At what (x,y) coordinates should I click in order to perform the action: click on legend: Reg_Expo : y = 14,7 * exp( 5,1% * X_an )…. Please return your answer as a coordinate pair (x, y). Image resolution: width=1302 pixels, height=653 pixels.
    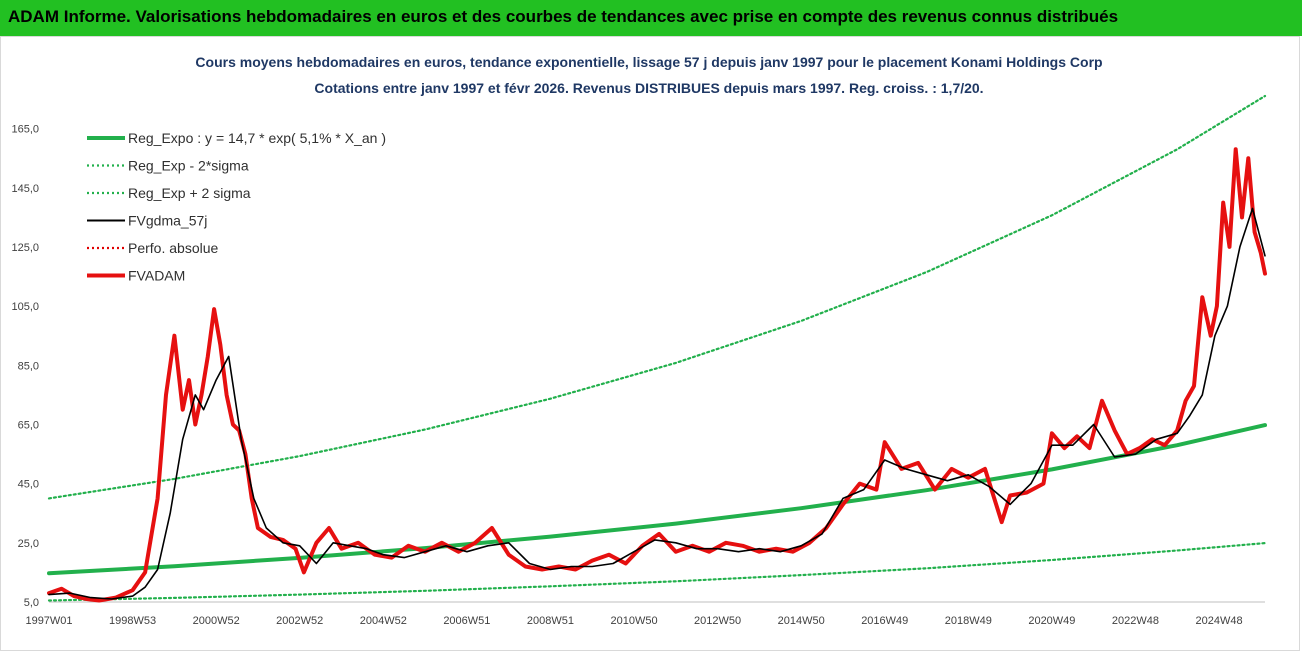
    Looking at the image, I should click on (236, 207).